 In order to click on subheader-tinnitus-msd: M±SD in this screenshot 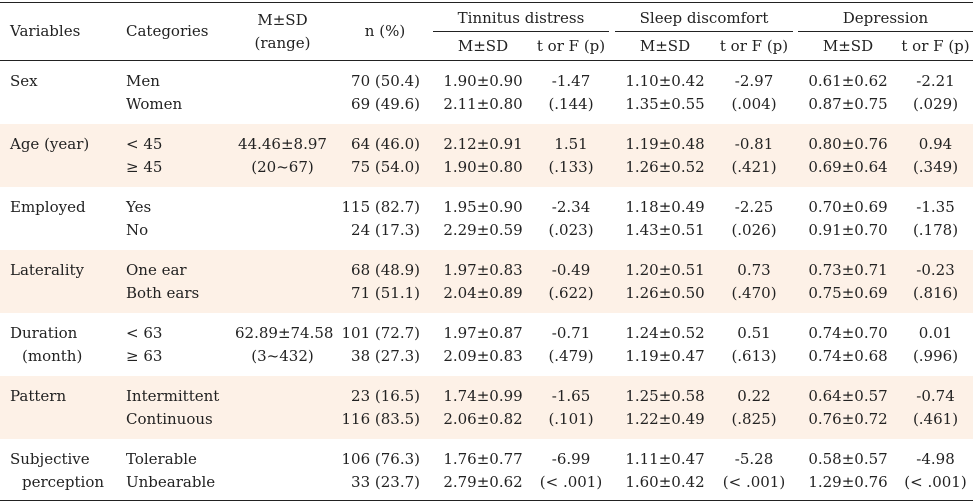, I will do `click(483, 46)`.